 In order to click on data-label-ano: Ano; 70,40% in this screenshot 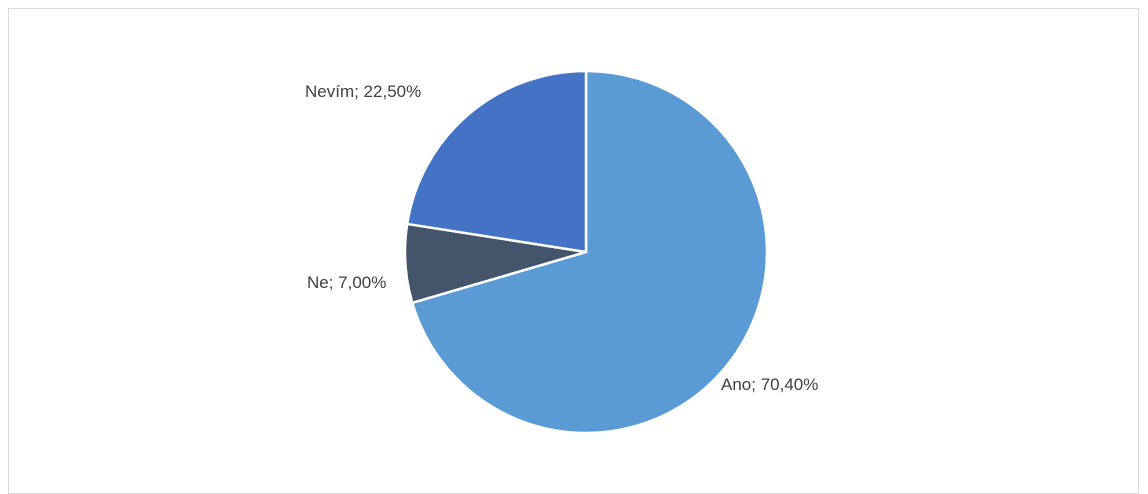, I will do `click(769, 384)`.